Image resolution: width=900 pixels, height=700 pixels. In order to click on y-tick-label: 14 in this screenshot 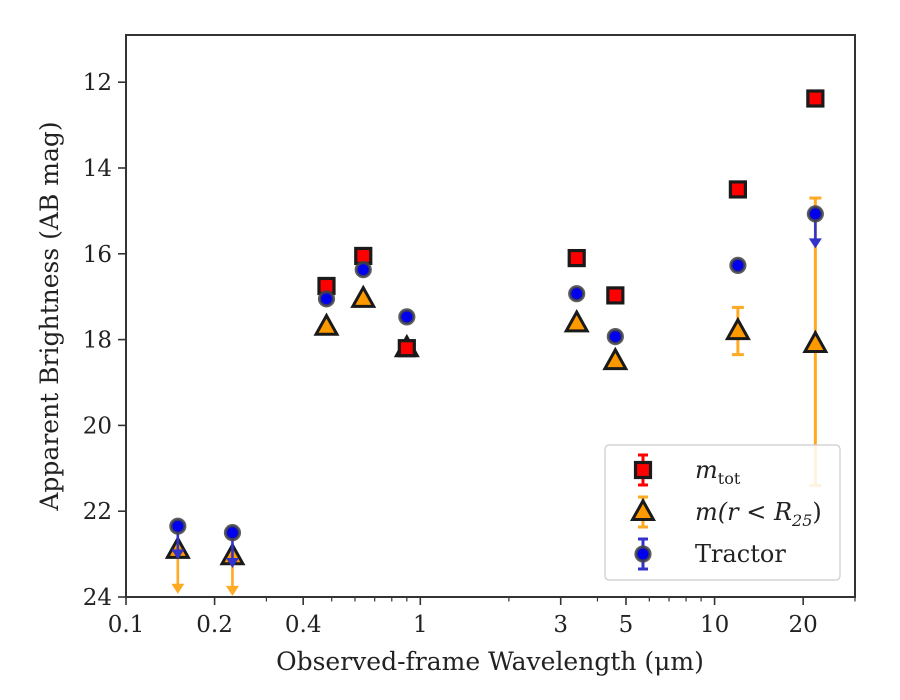, I will do `click(97, 169)`.